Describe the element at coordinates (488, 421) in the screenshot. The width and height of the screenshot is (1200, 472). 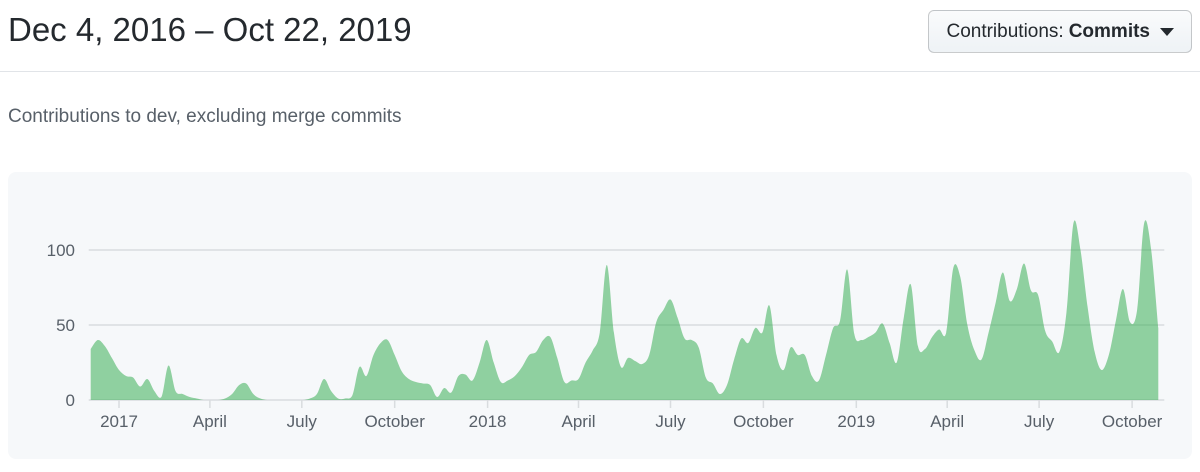
I see `x-axis-label: 2018` at that location.